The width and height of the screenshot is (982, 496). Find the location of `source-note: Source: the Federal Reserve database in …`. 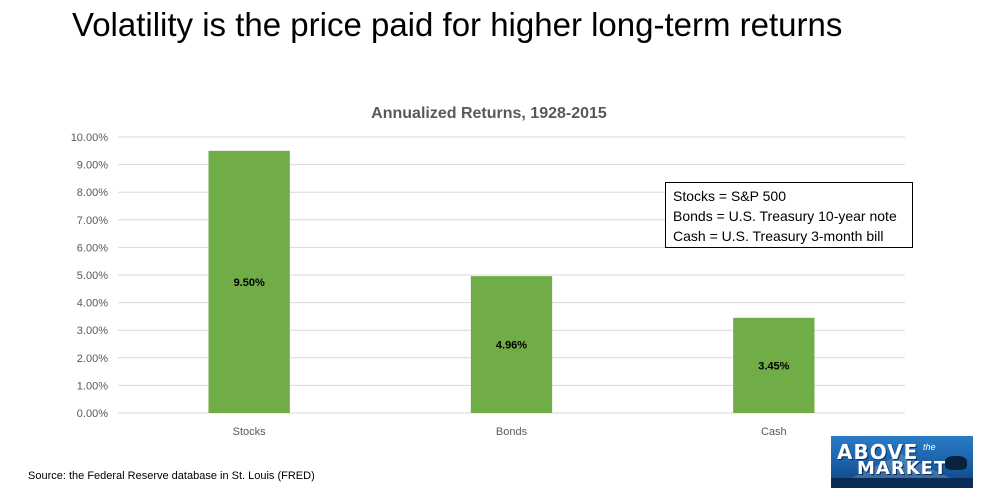

source-note: Source: the Federal Reserve database in … is located at coordinates (171, 476).